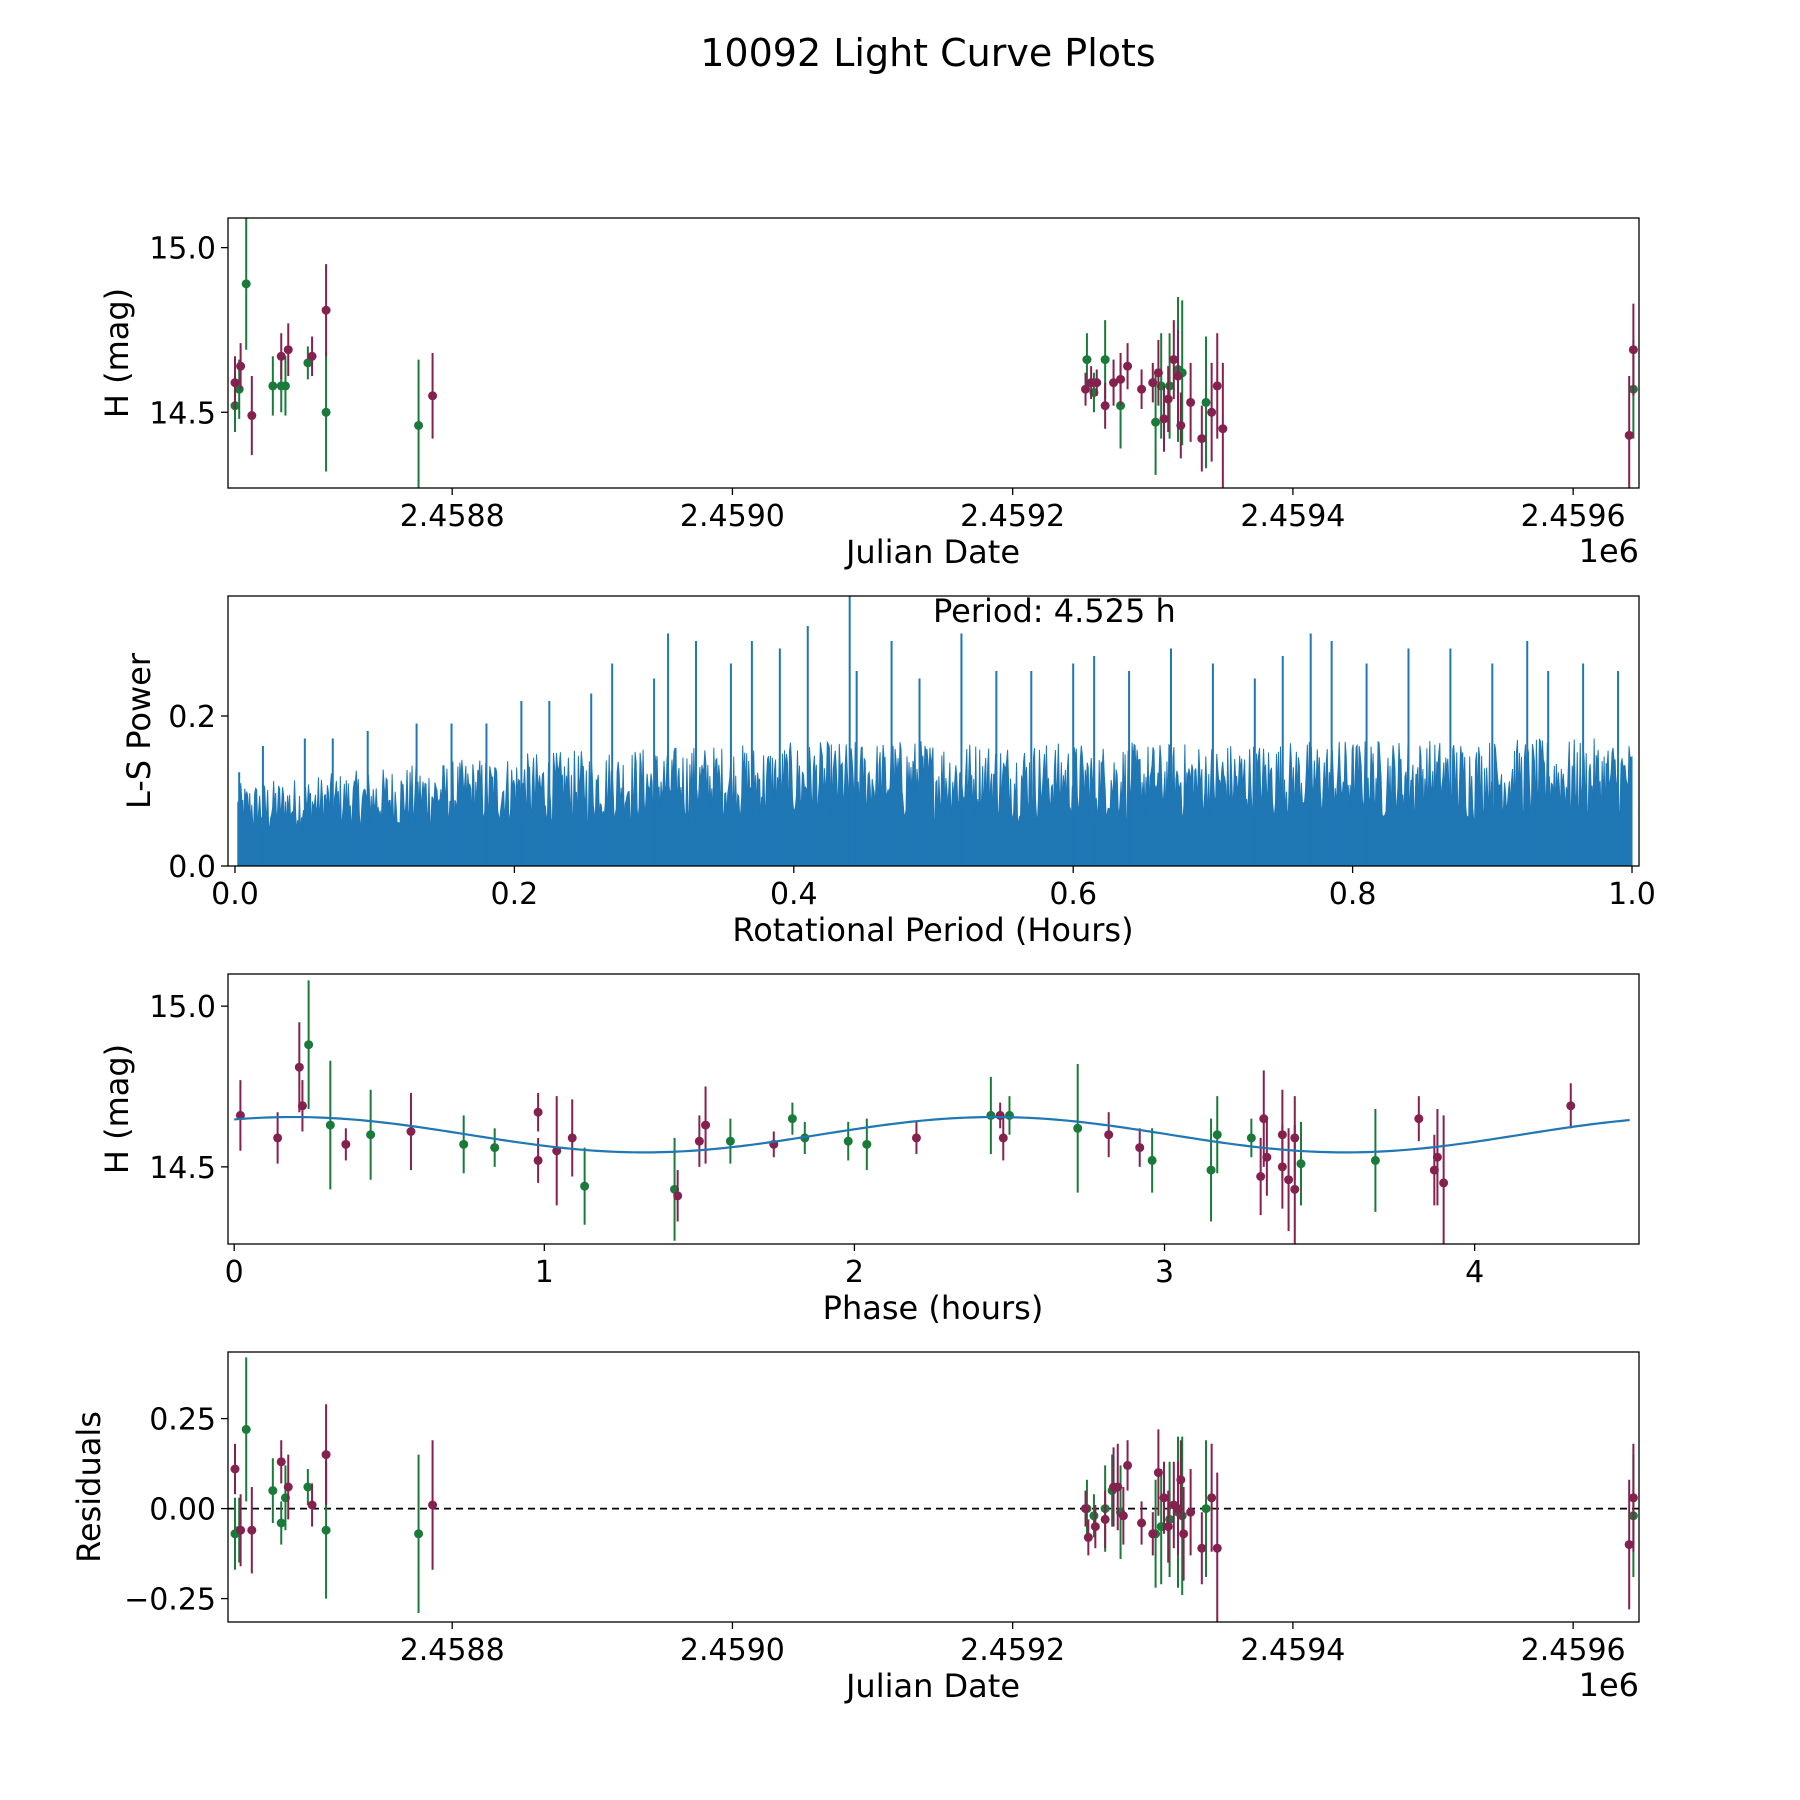  What do you see at coordinates (794, 894) in the screenshot?
I see `periodogram-xtick-label: 0.4` at bounding box center [794, 894].